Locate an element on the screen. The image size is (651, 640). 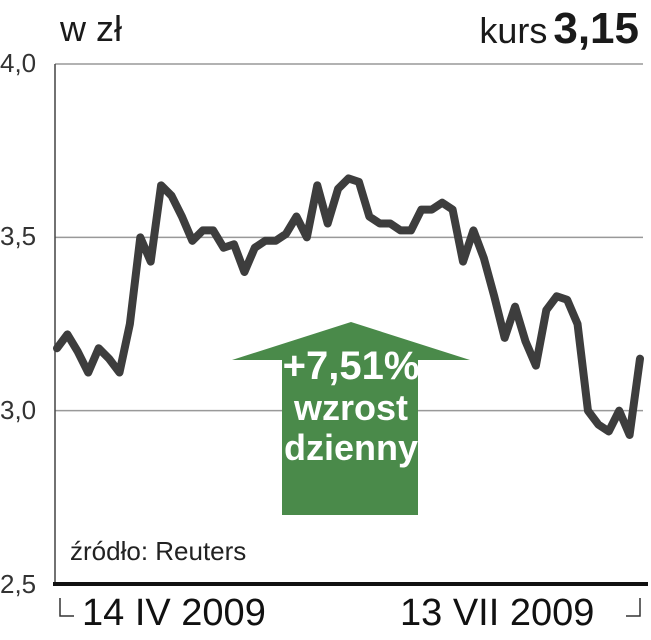
badge-line1: wzrost is located at coordinates (350, 407).